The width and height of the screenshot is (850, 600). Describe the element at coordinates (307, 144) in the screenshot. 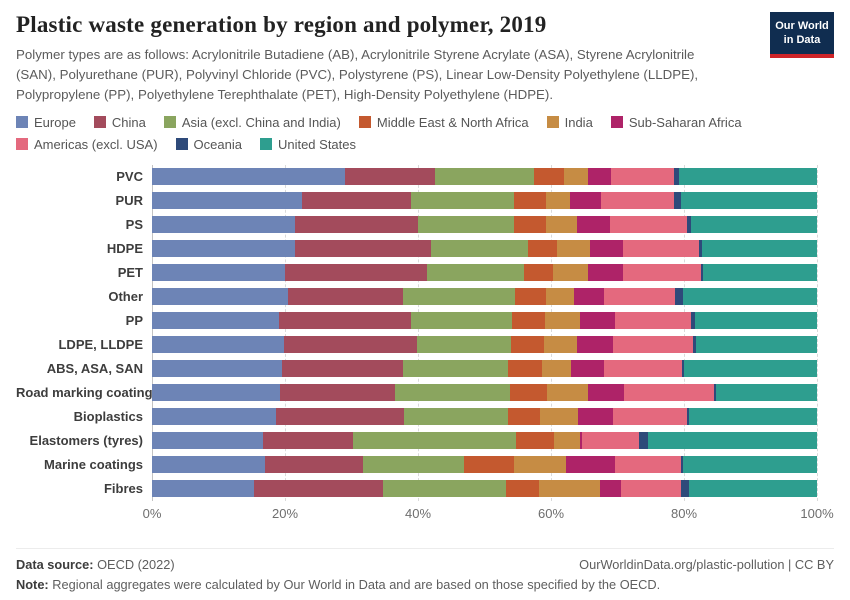

I see `legend-item: United States` at that location.